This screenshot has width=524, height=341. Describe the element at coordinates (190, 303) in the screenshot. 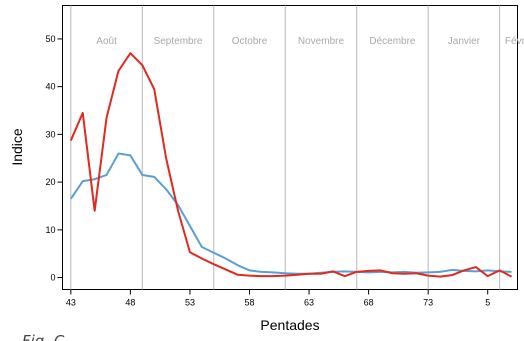

I see `x-tick-label: 53` at that location.